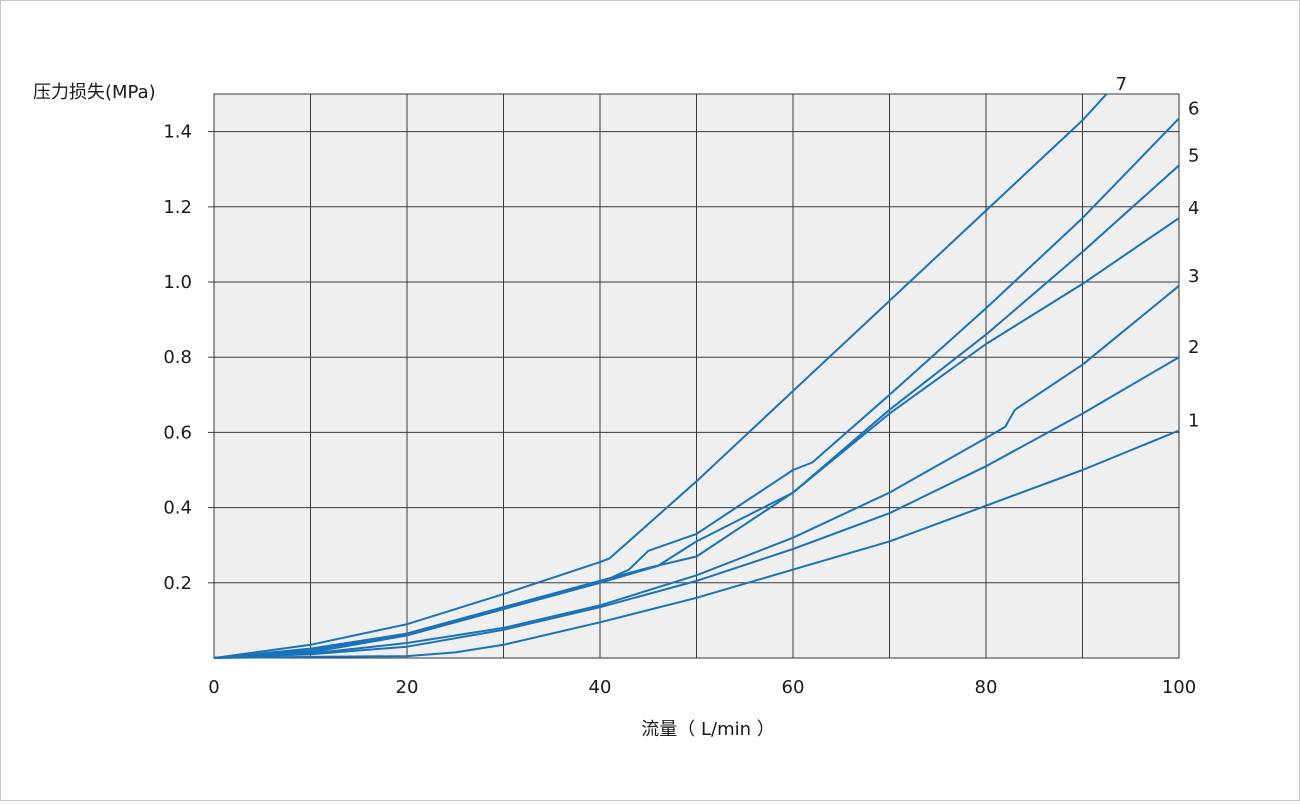 Image resolution: width=1300 pixels, height=804 pixels. I want to click on series-label-5: 5, so click(1193, 155).